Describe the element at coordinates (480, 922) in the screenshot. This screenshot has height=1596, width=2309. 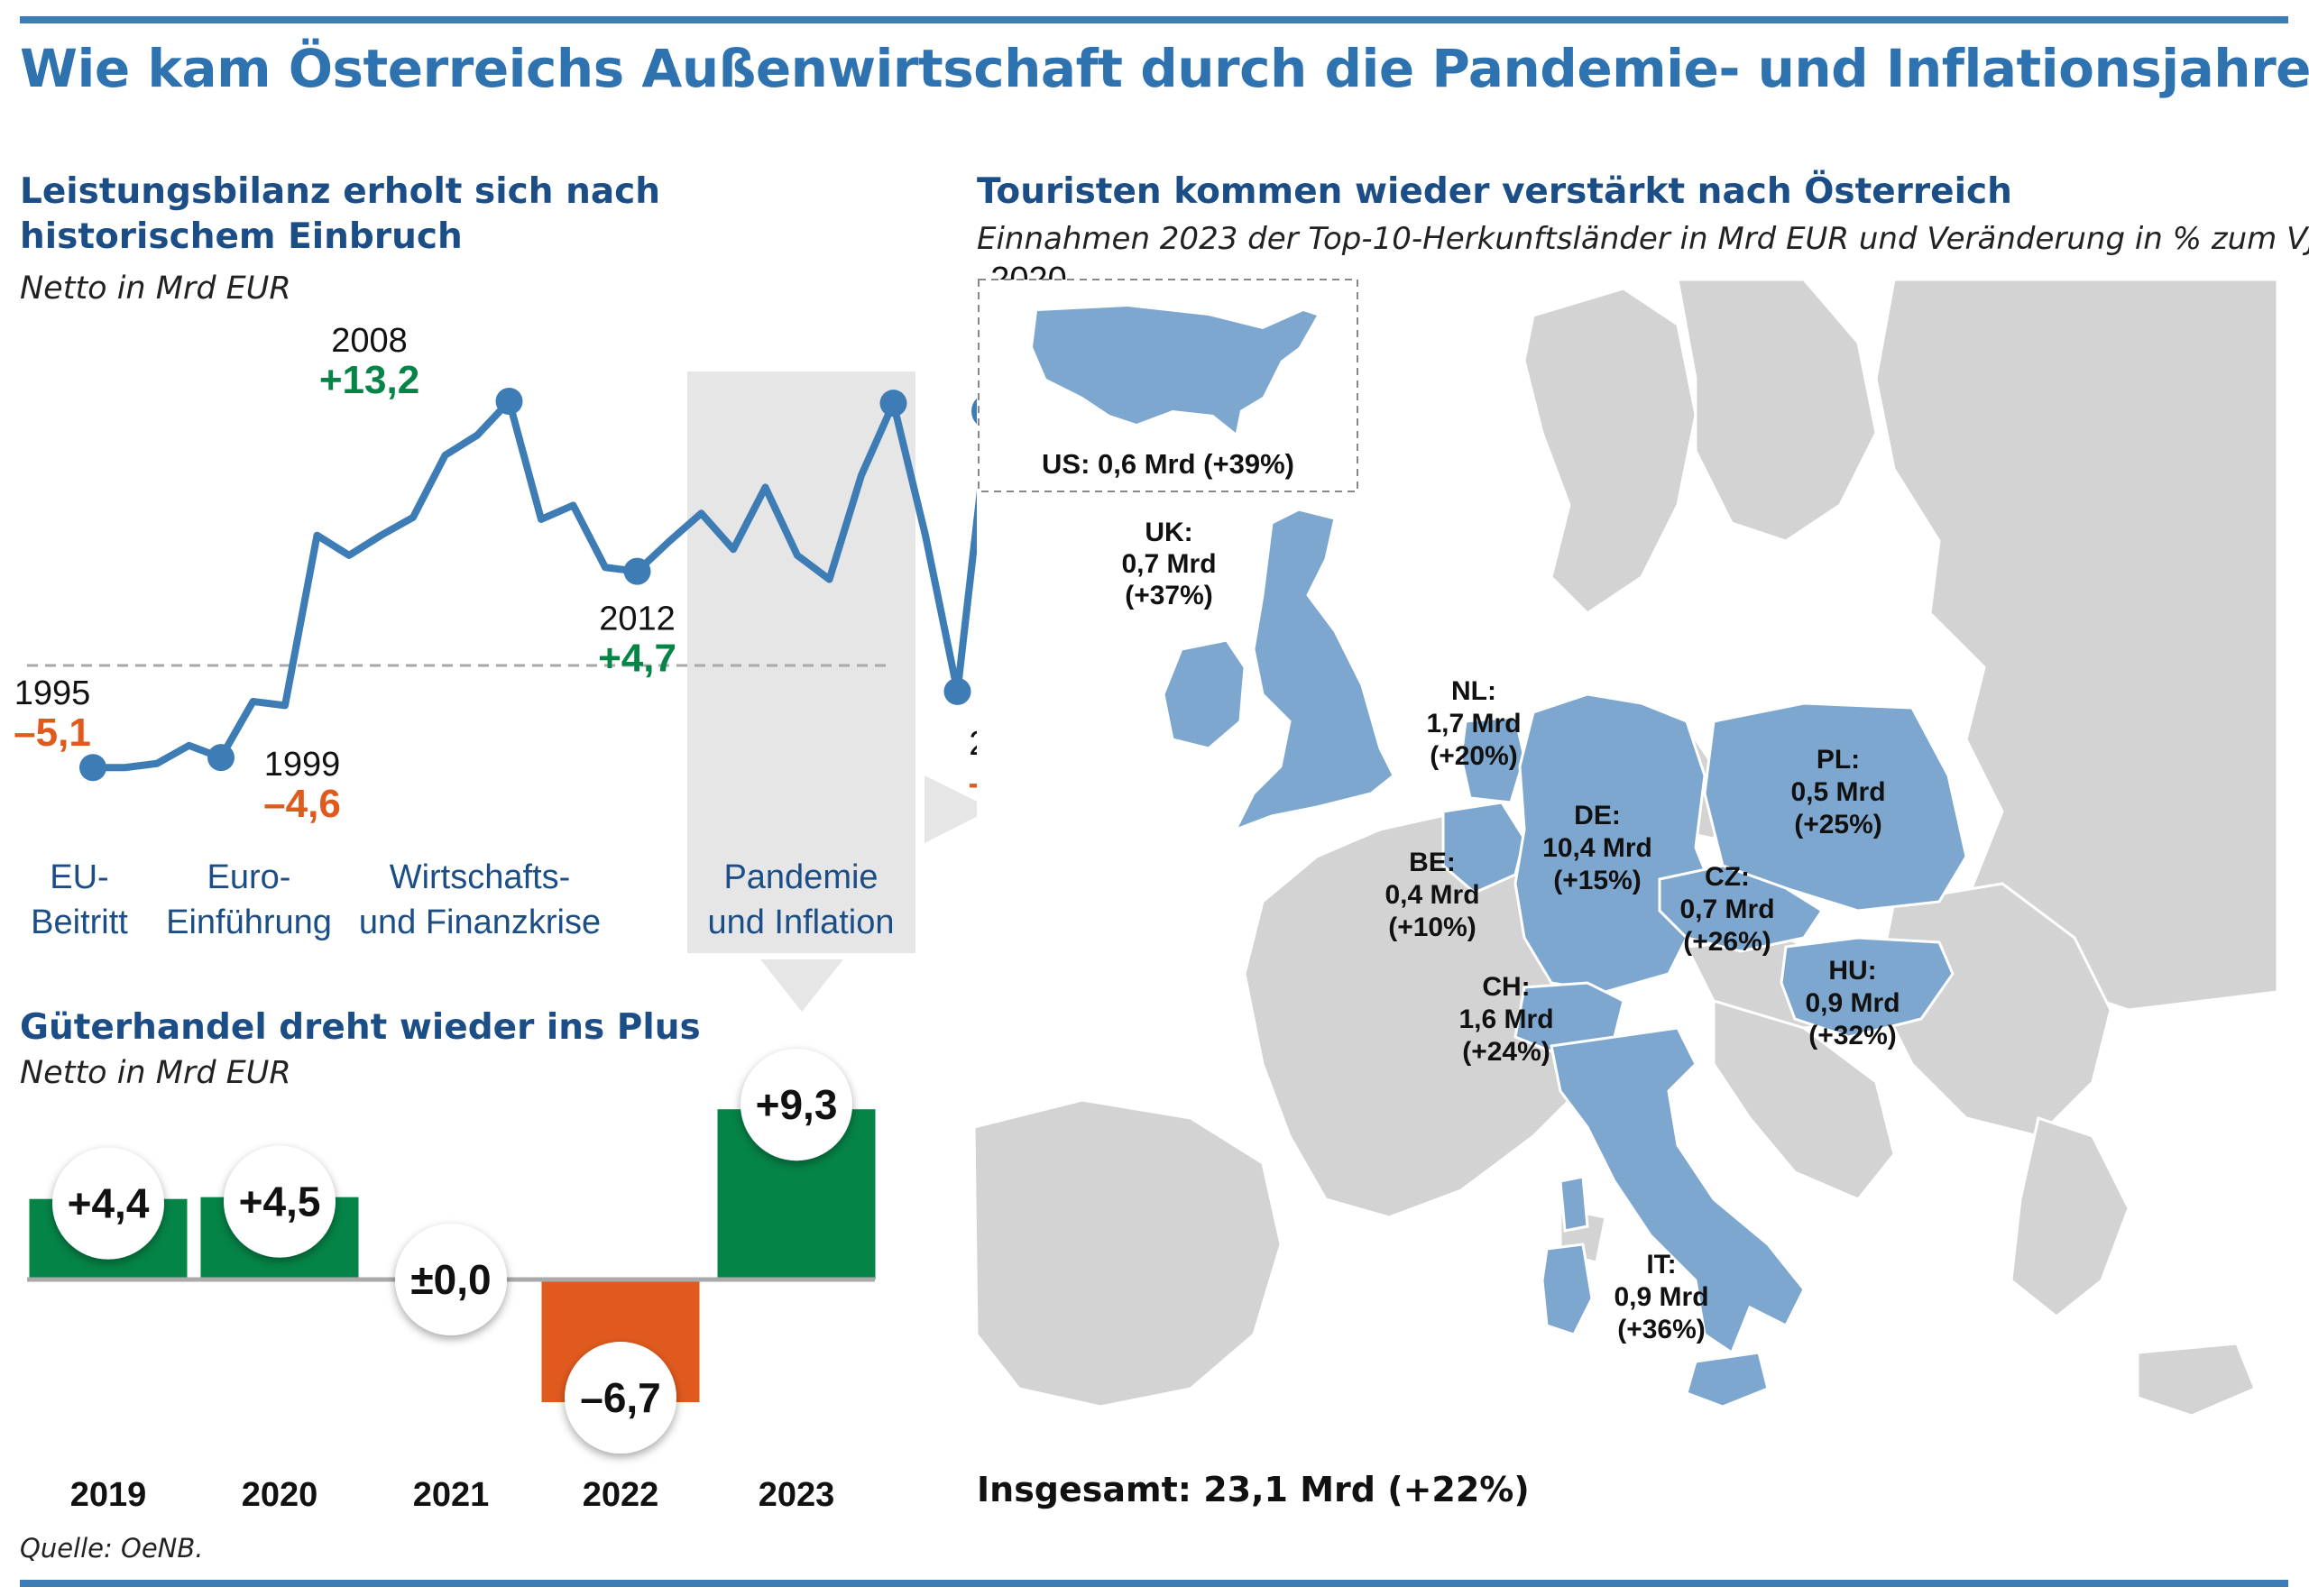
I see `period-label-3-line2: und Finanzkrise` at that location.